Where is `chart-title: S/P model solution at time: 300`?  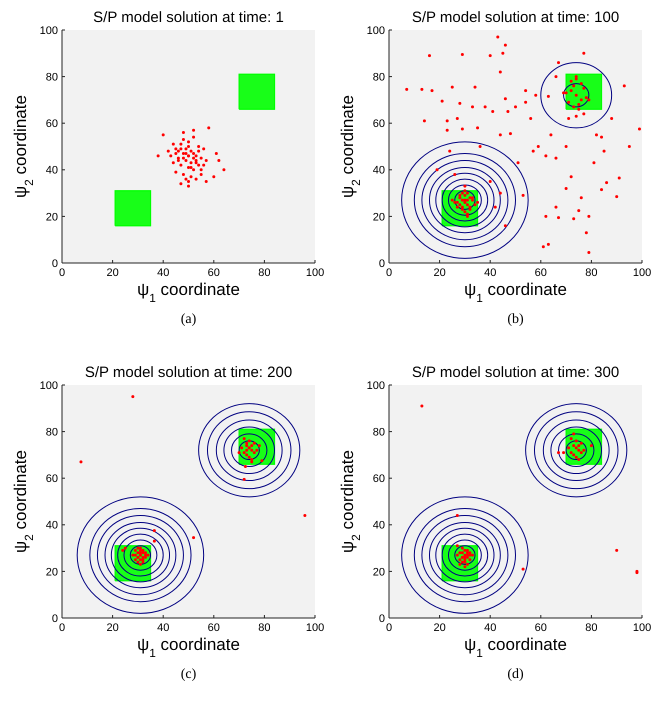
chart-title: S/P model solution at time: 300 is located at coordinates (516, 372).